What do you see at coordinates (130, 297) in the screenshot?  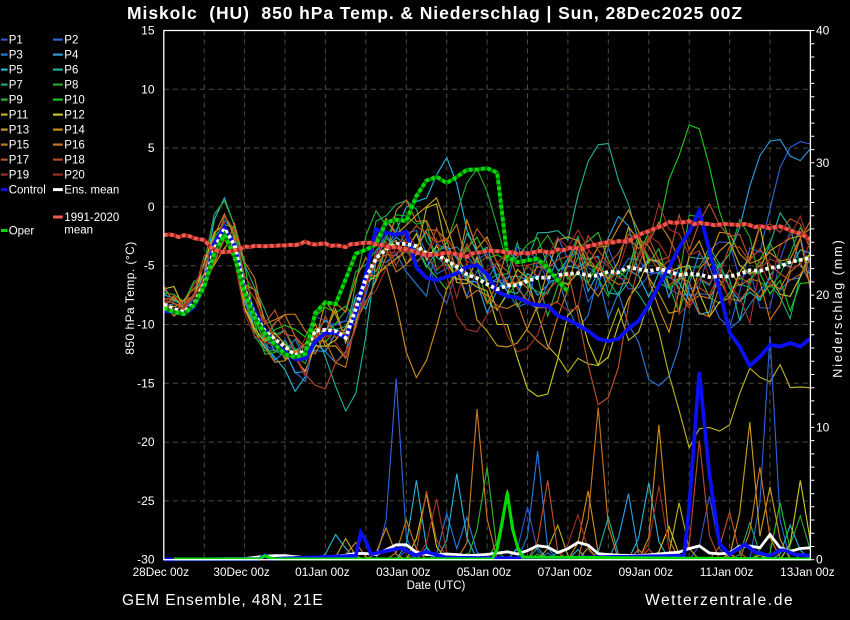 I see `svg-text: 850 hPa Temp. (°C)` at bounding box center [130, 297].